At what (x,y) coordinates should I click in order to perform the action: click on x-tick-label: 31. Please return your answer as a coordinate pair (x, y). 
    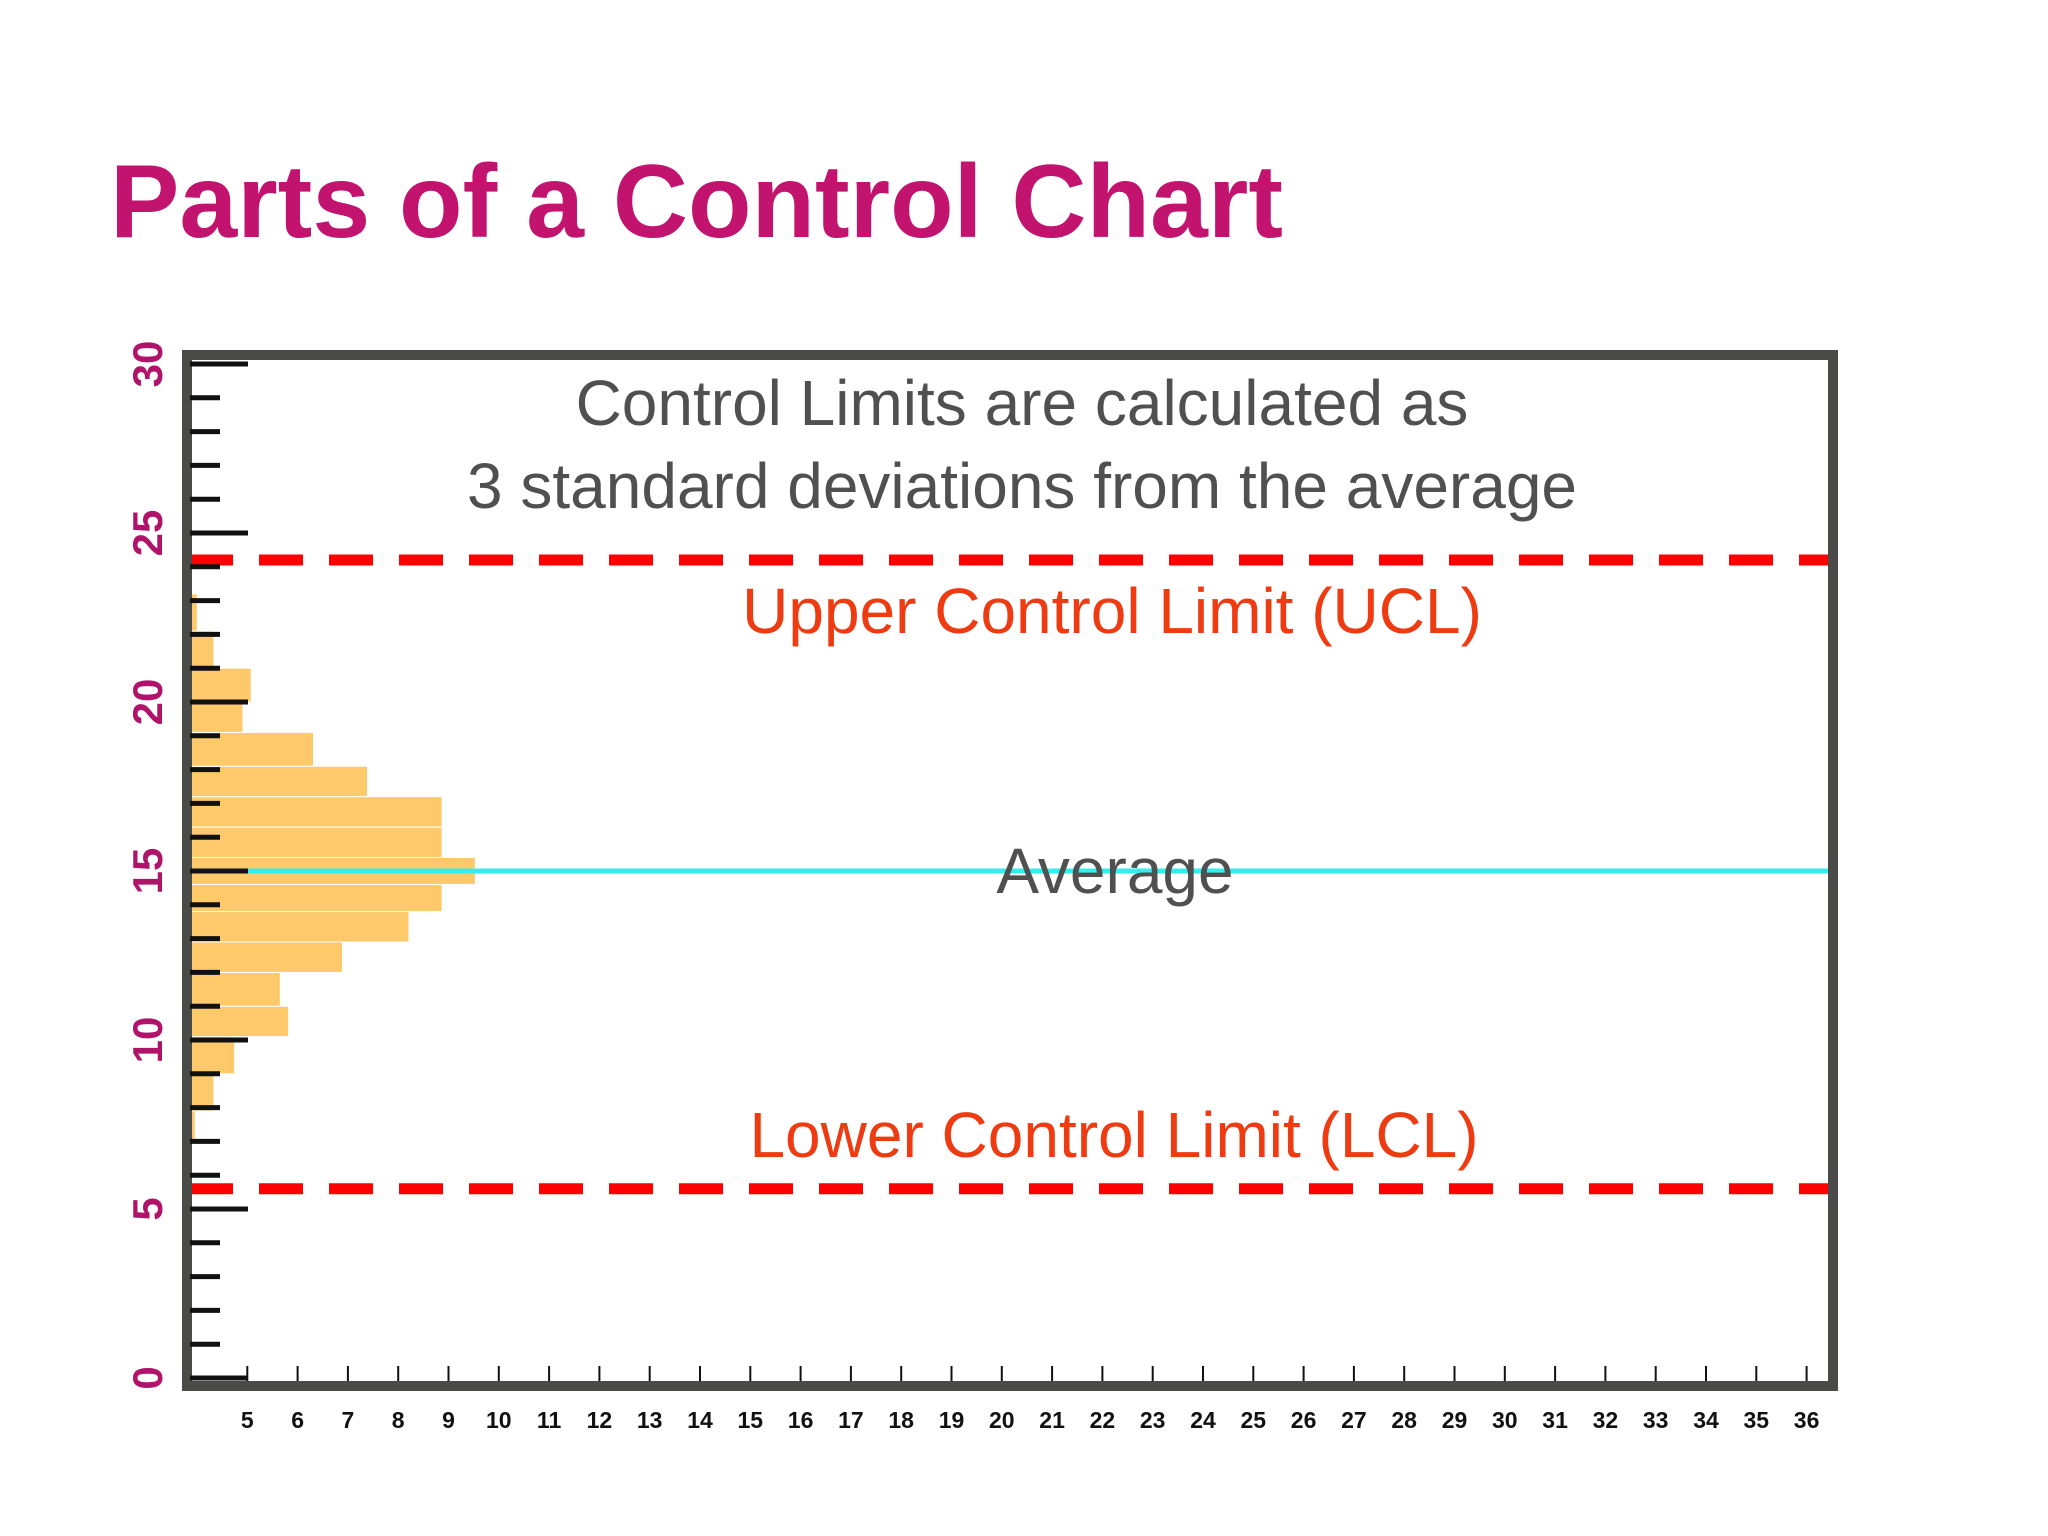
    Looking at the image, I should click on (1555, 1420).